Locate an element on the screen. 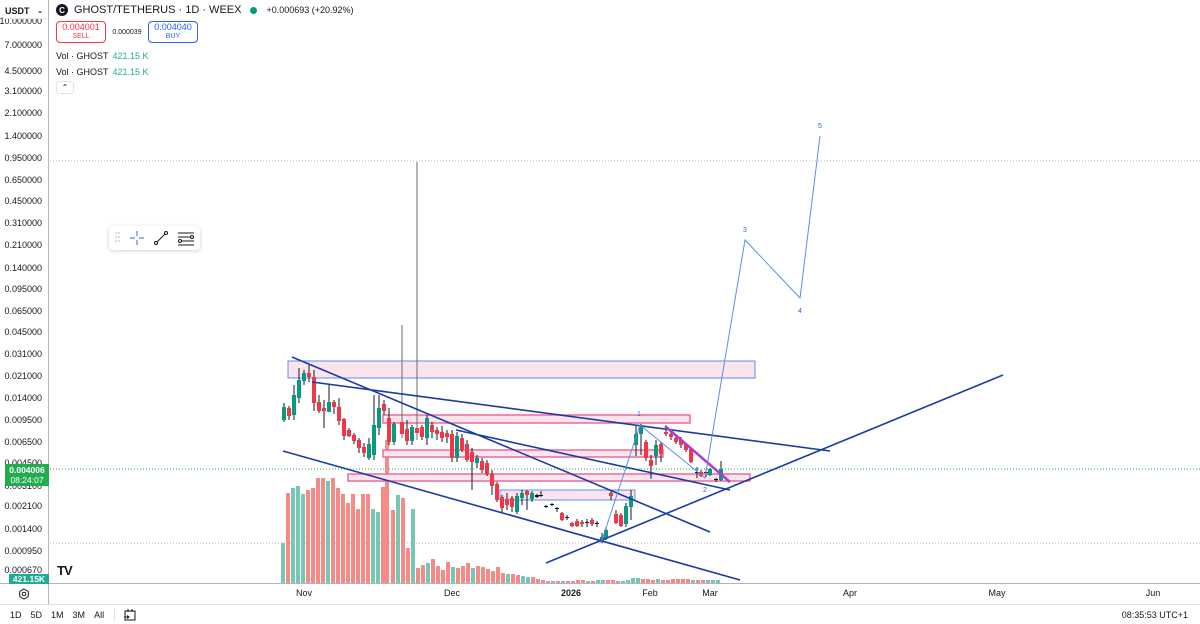 The image size is (1200, 624). current-price-label: 0.004006 08:24:07 is located at coordinates (27, 475).